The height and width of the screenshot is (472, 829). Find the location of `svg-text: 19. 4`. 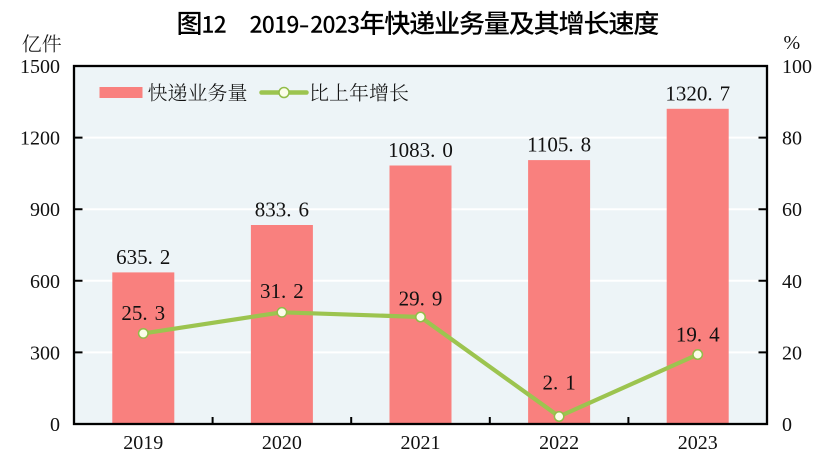

svg-text: 19. 4 is located at coordinates (698, 335).